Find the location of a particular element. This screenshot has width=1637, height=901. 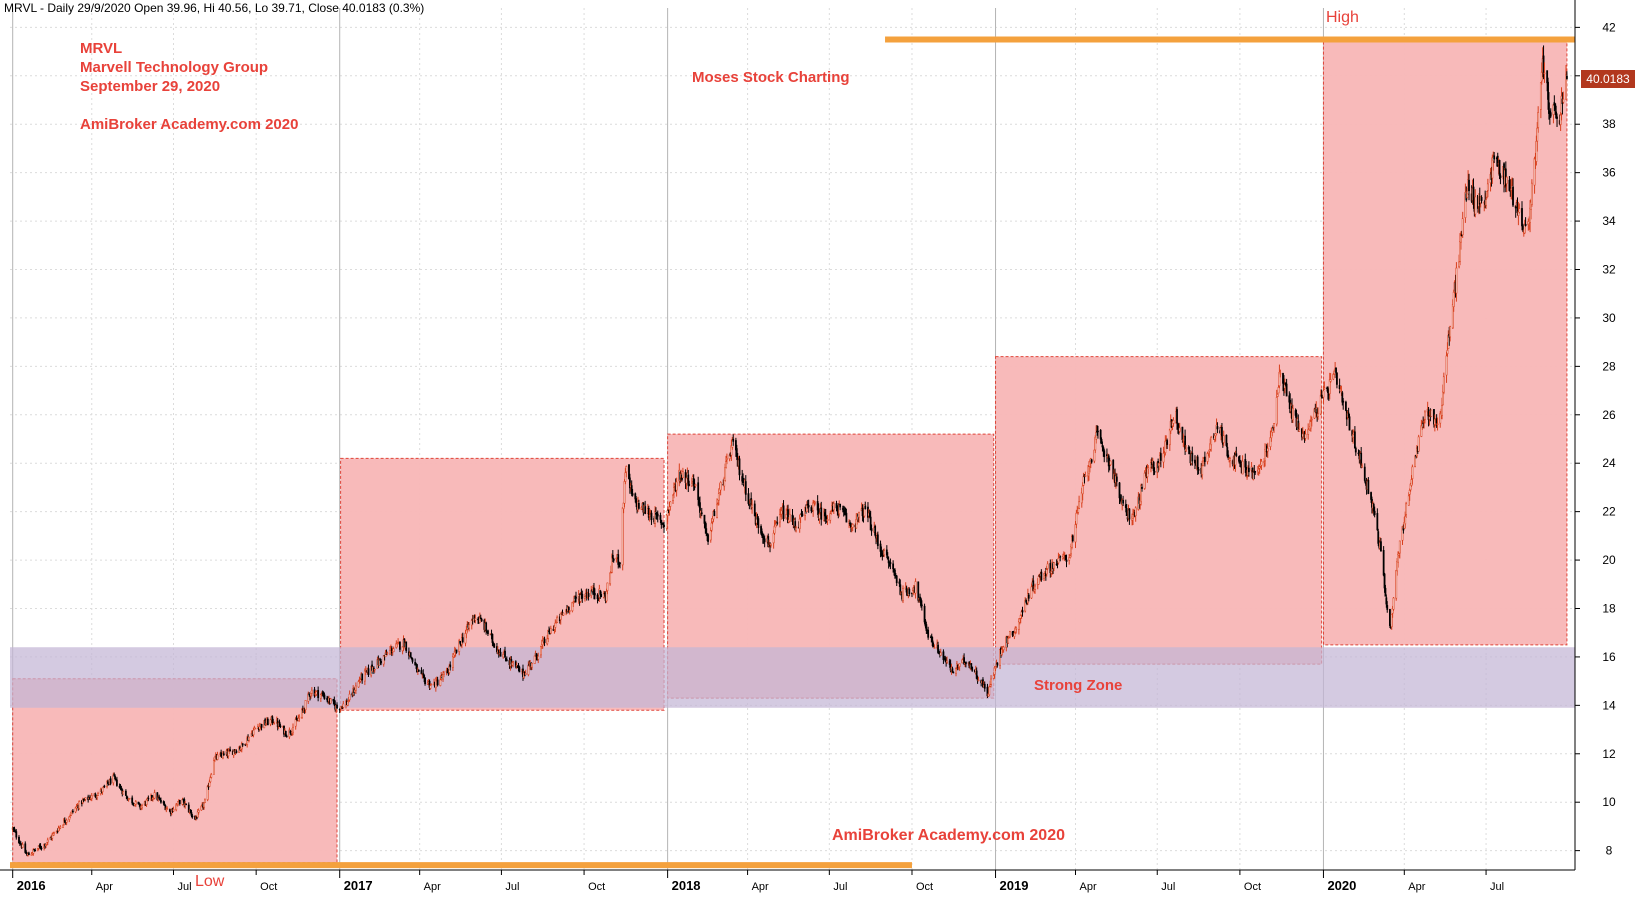

y-tick-label: 38 is located at coordinates (1609, 124).